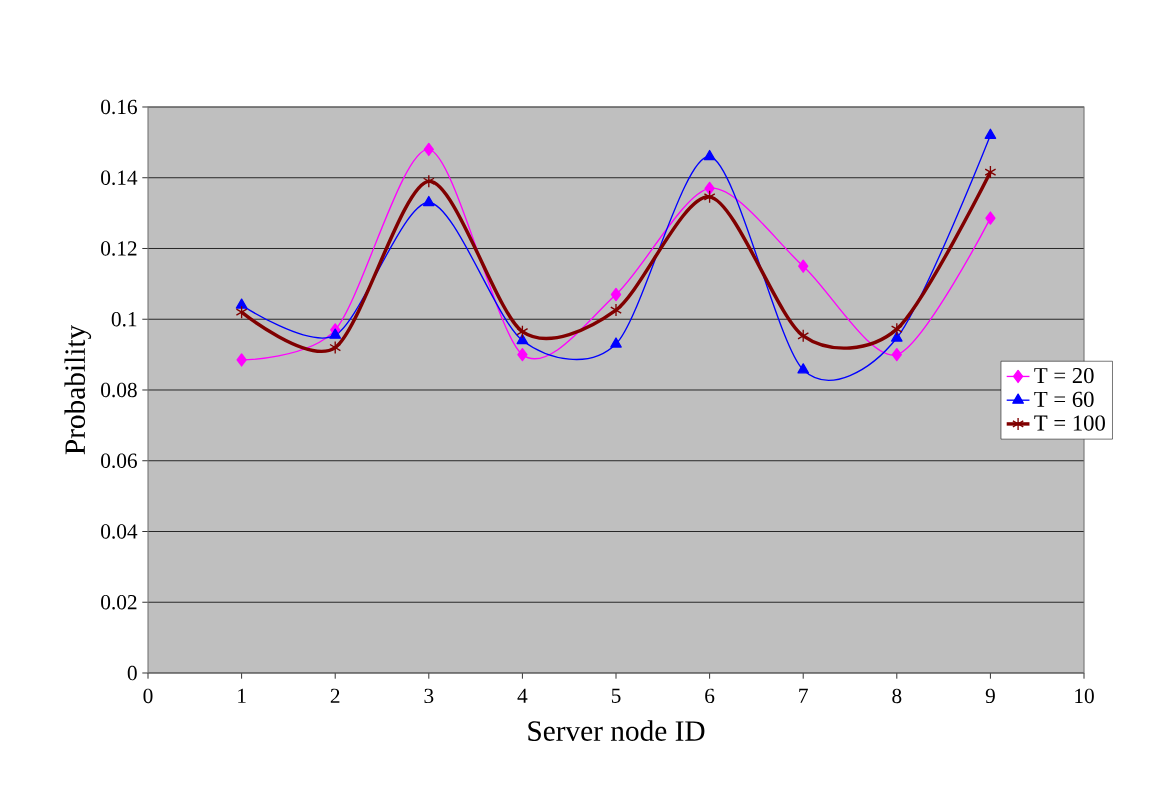 Image resolution: width=1166 pixels, height=789 pixels. Describe the element at coordinates (1069, 423) in the screenshot. I see `legend-label: T = 100` at that location.